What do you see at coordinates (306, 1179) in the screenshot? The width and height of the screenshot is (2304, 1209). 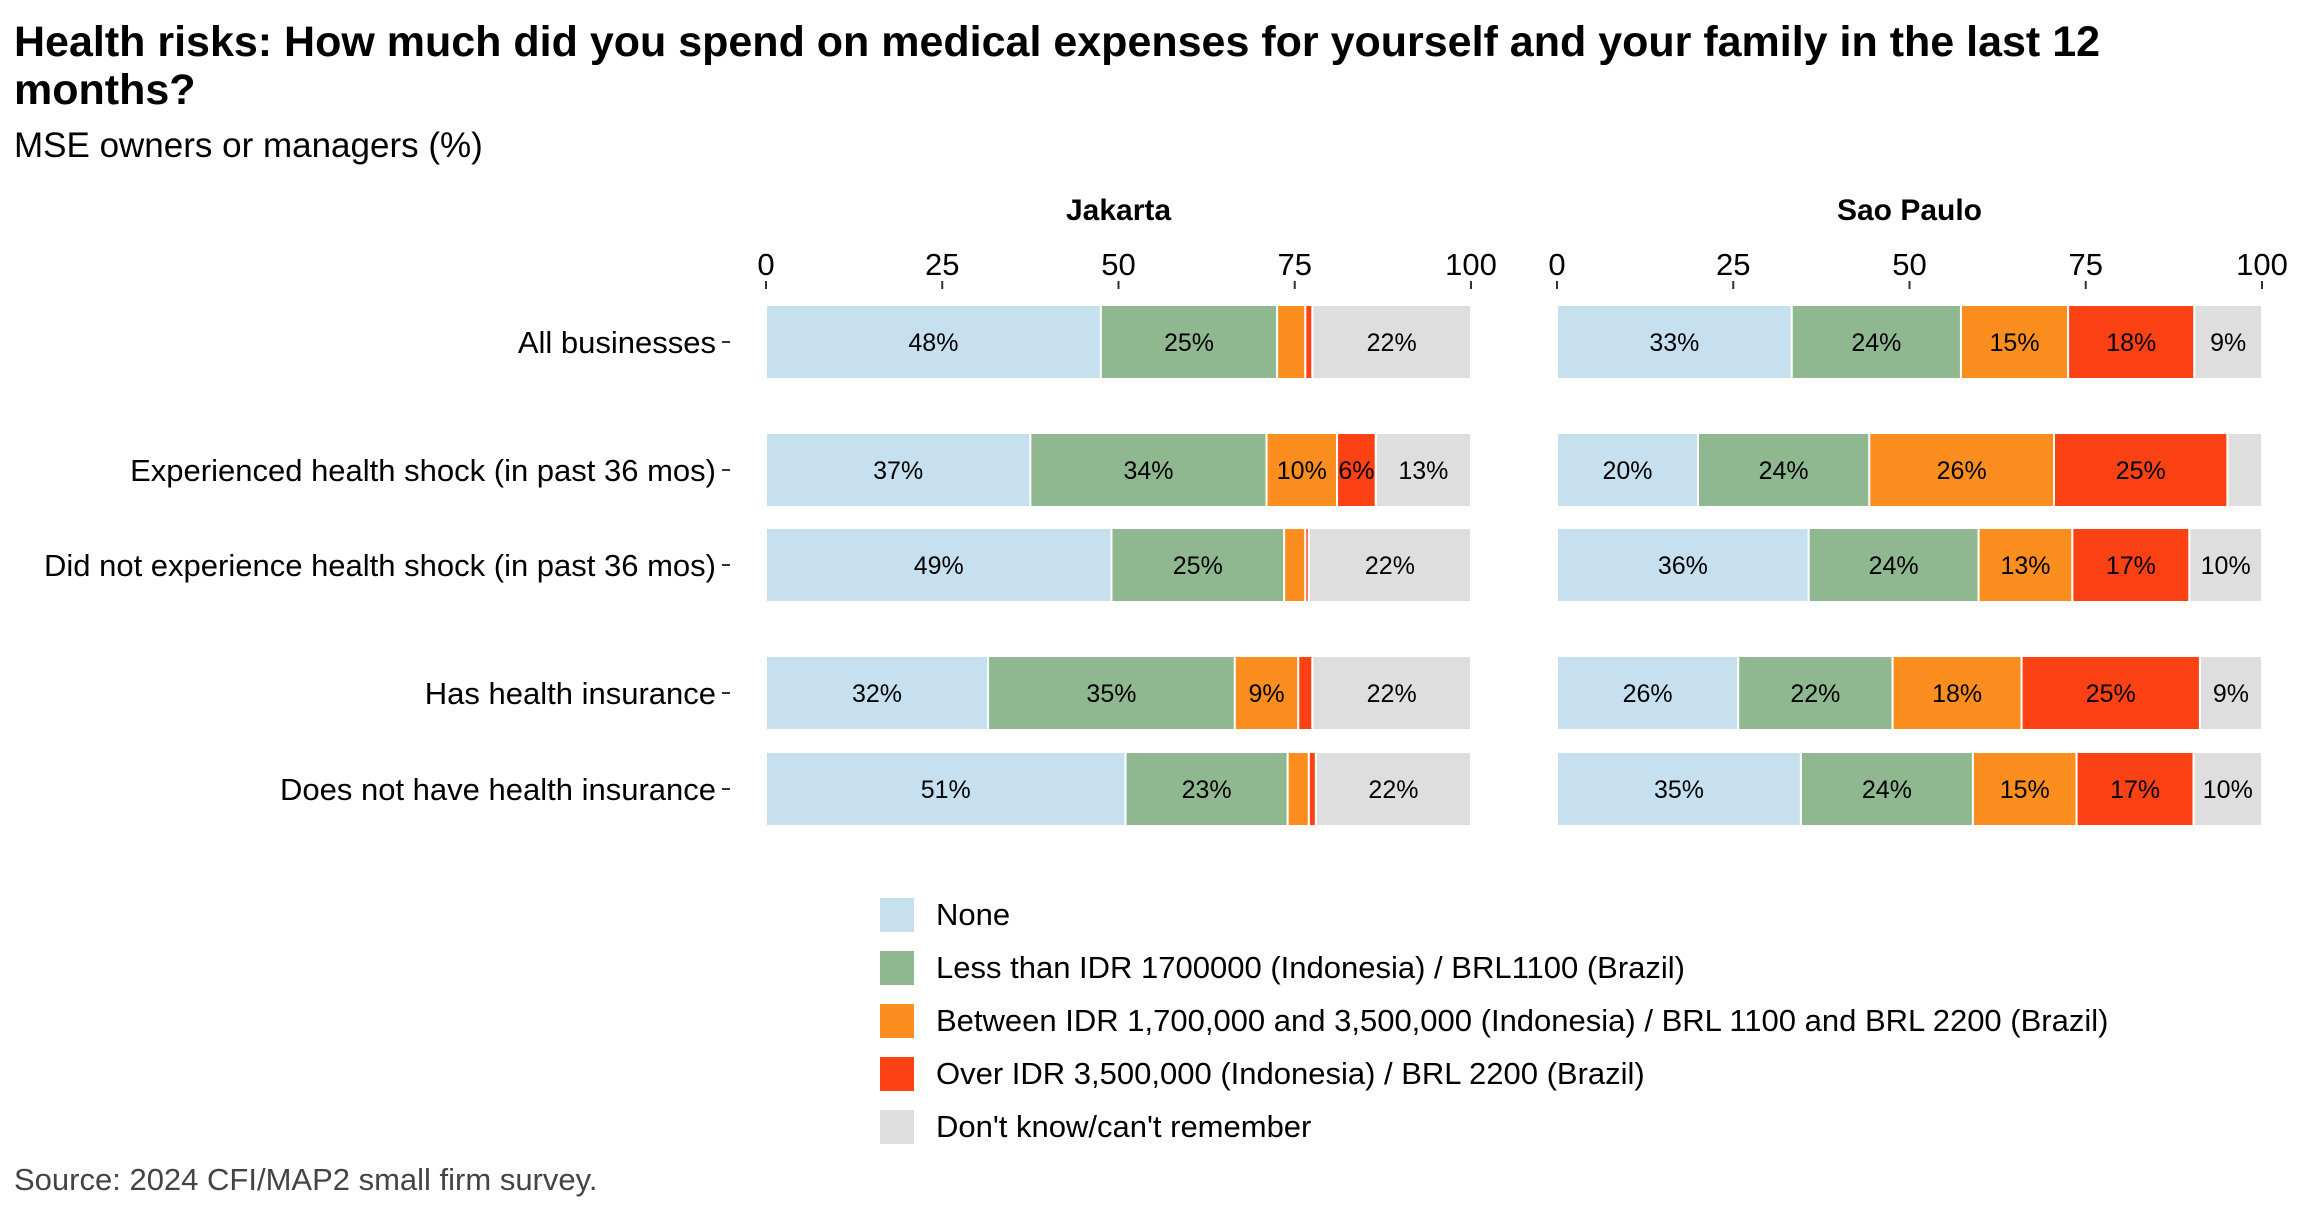 I see `source-note: Source: 2024 CFI/MAP2 small firm survey.` at bounding box center [306, 1179].